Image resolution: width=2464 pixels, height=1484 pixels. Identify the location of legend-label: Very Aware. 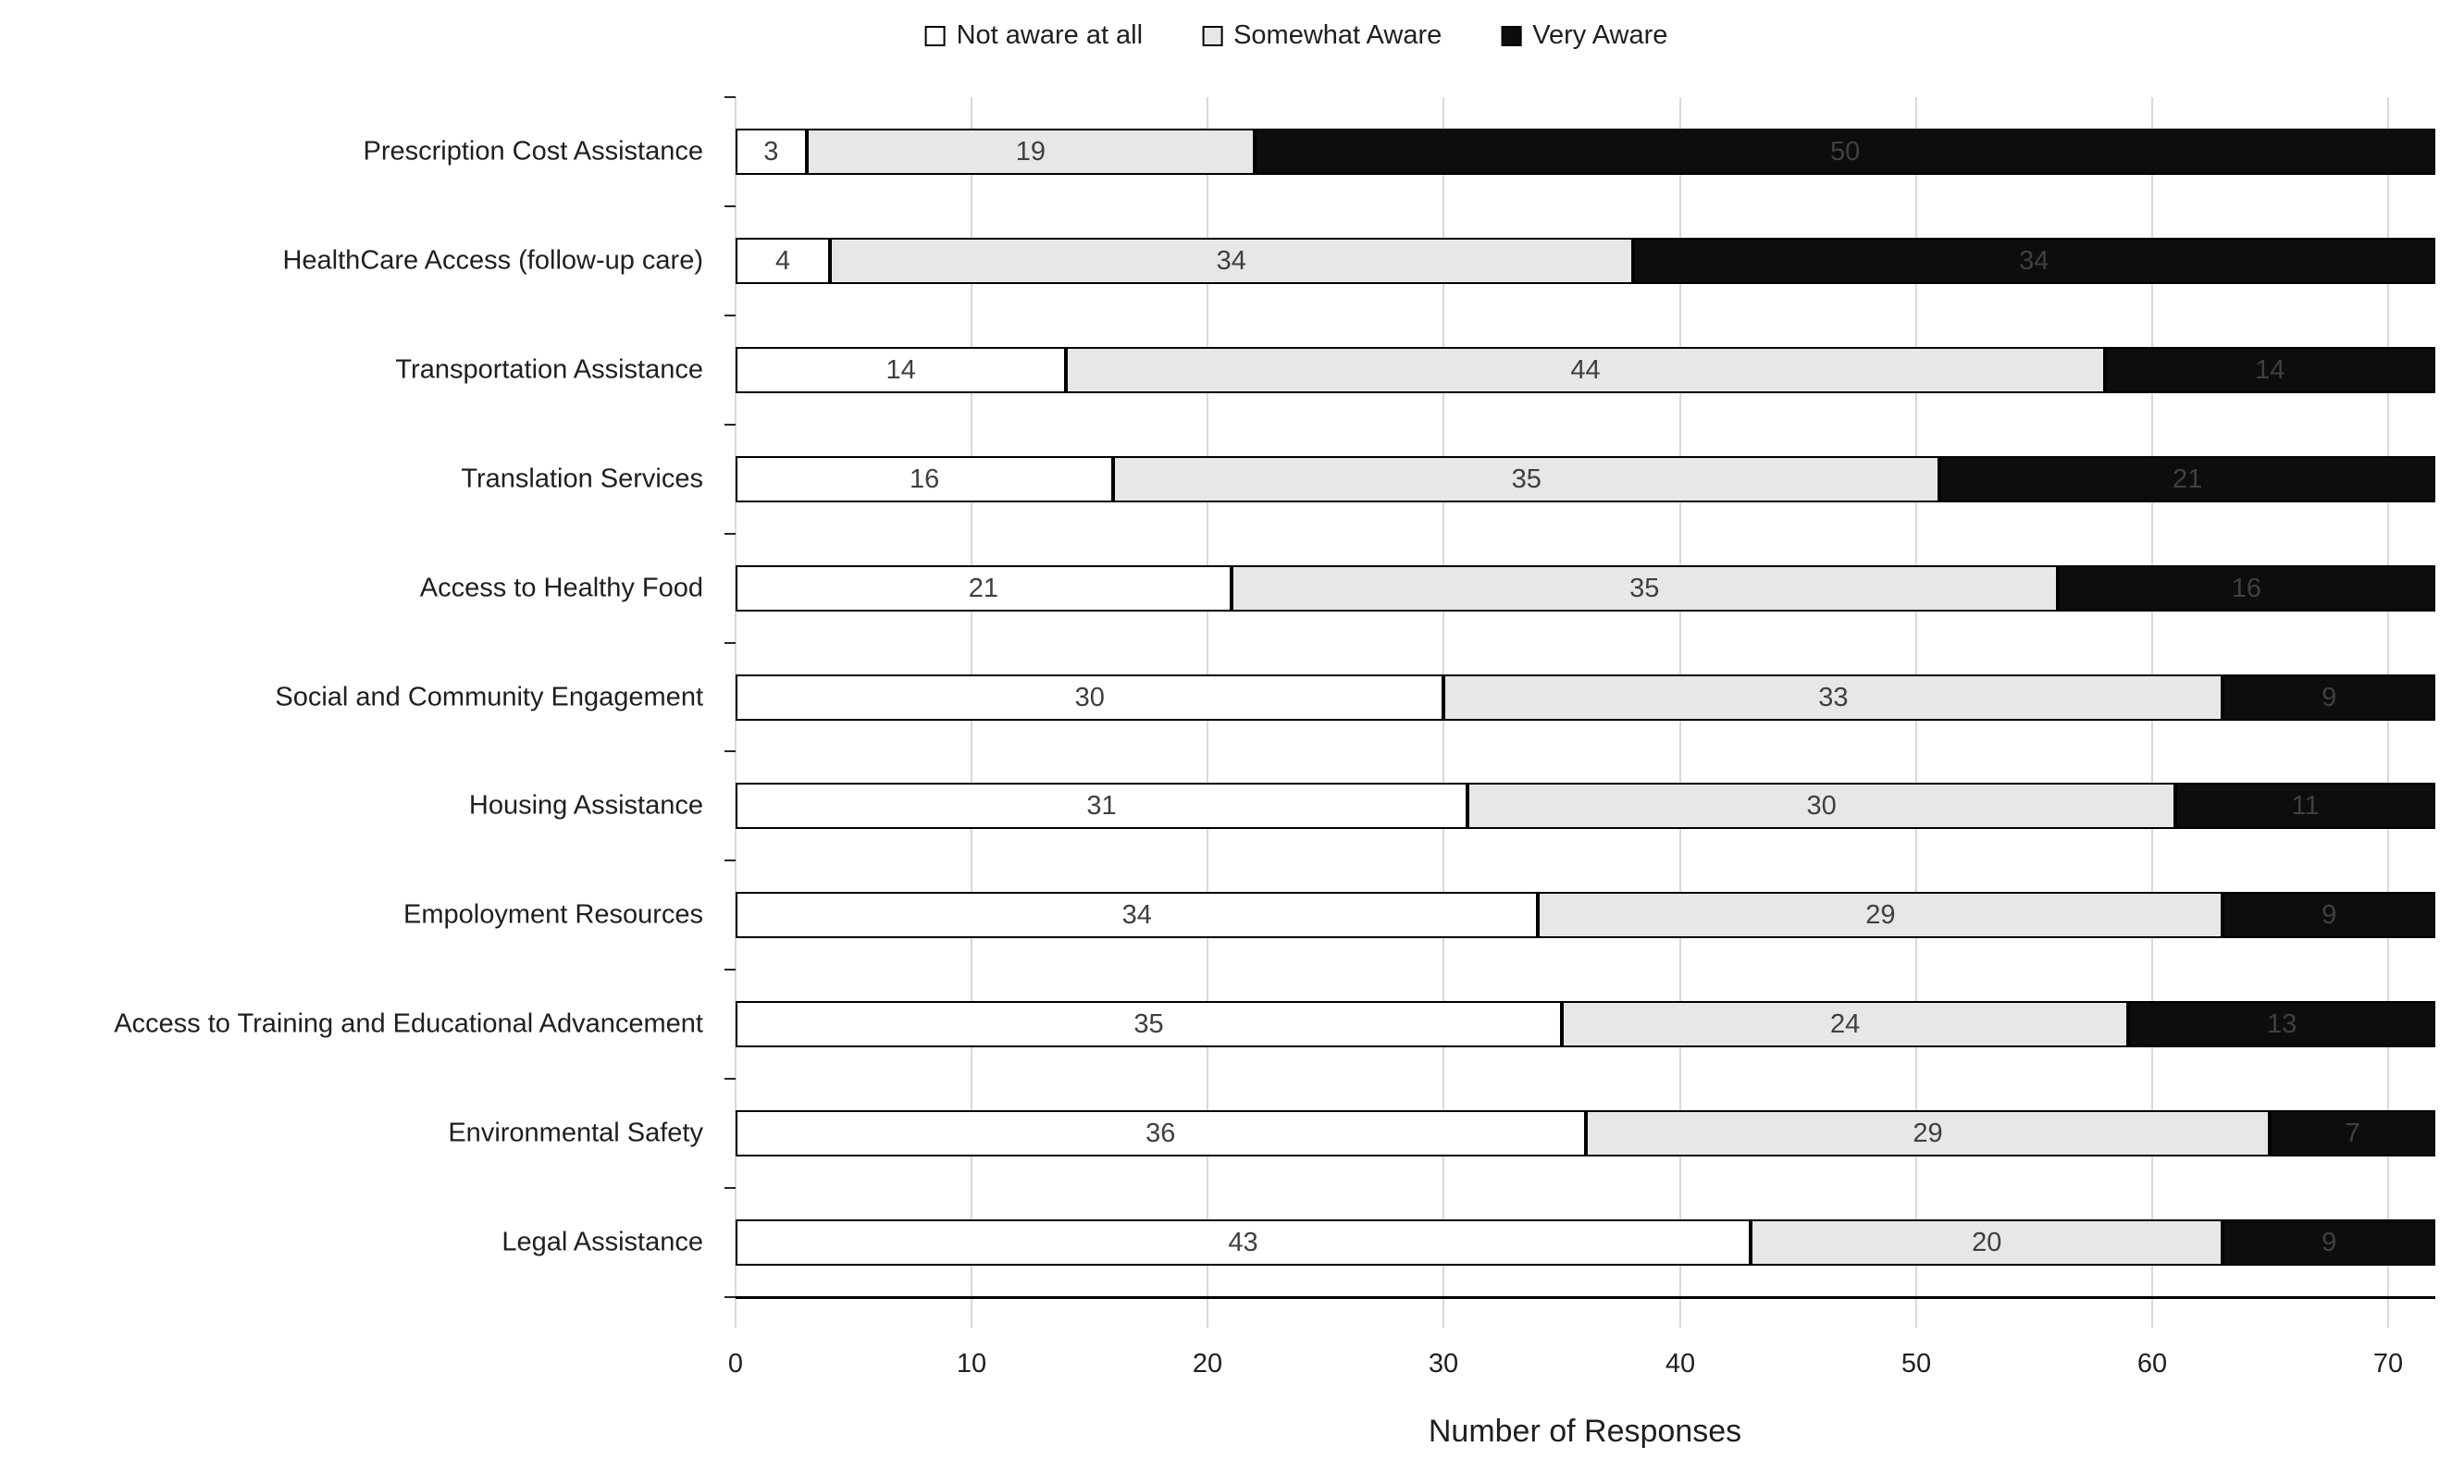
(1600, 35).